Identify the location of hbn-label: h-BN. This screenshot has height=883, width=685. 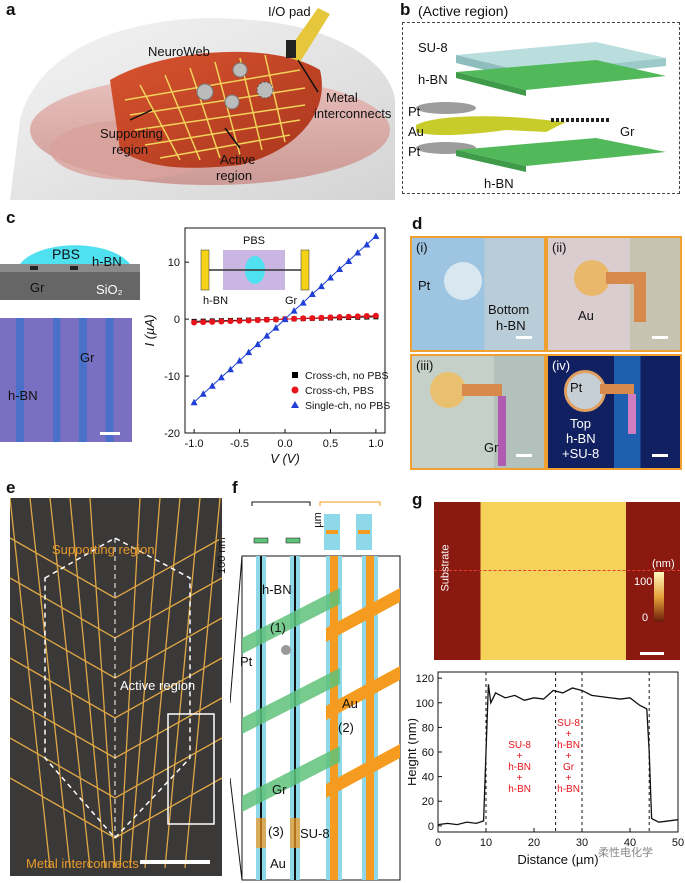
(107, 261).